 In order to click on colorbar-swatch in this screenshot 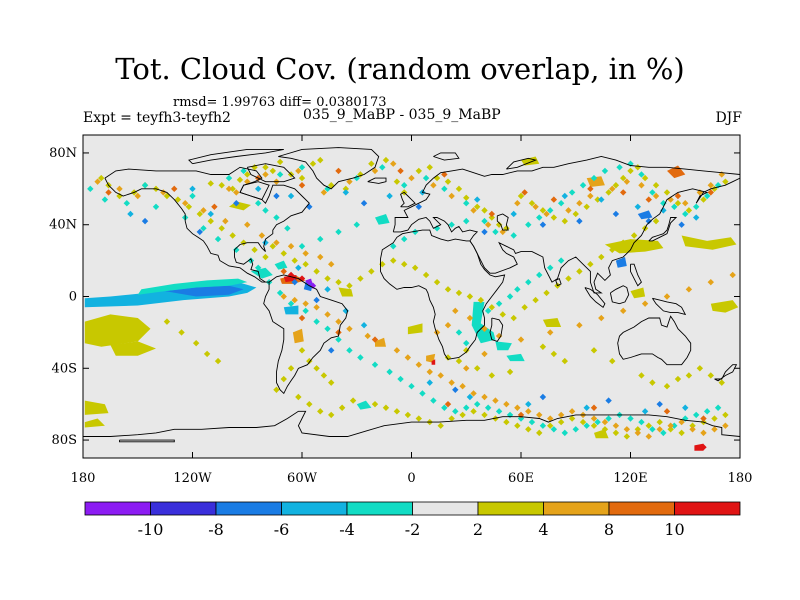, I will do `click(314, 508)`.